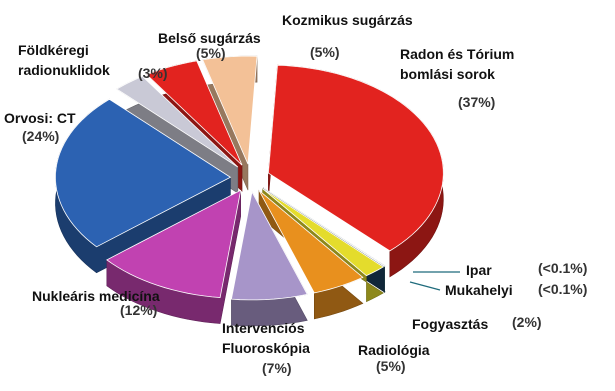 This screenshot has width=615, height=391. I want to click on slice-label: Belső sugárzás, so click(209, 38).